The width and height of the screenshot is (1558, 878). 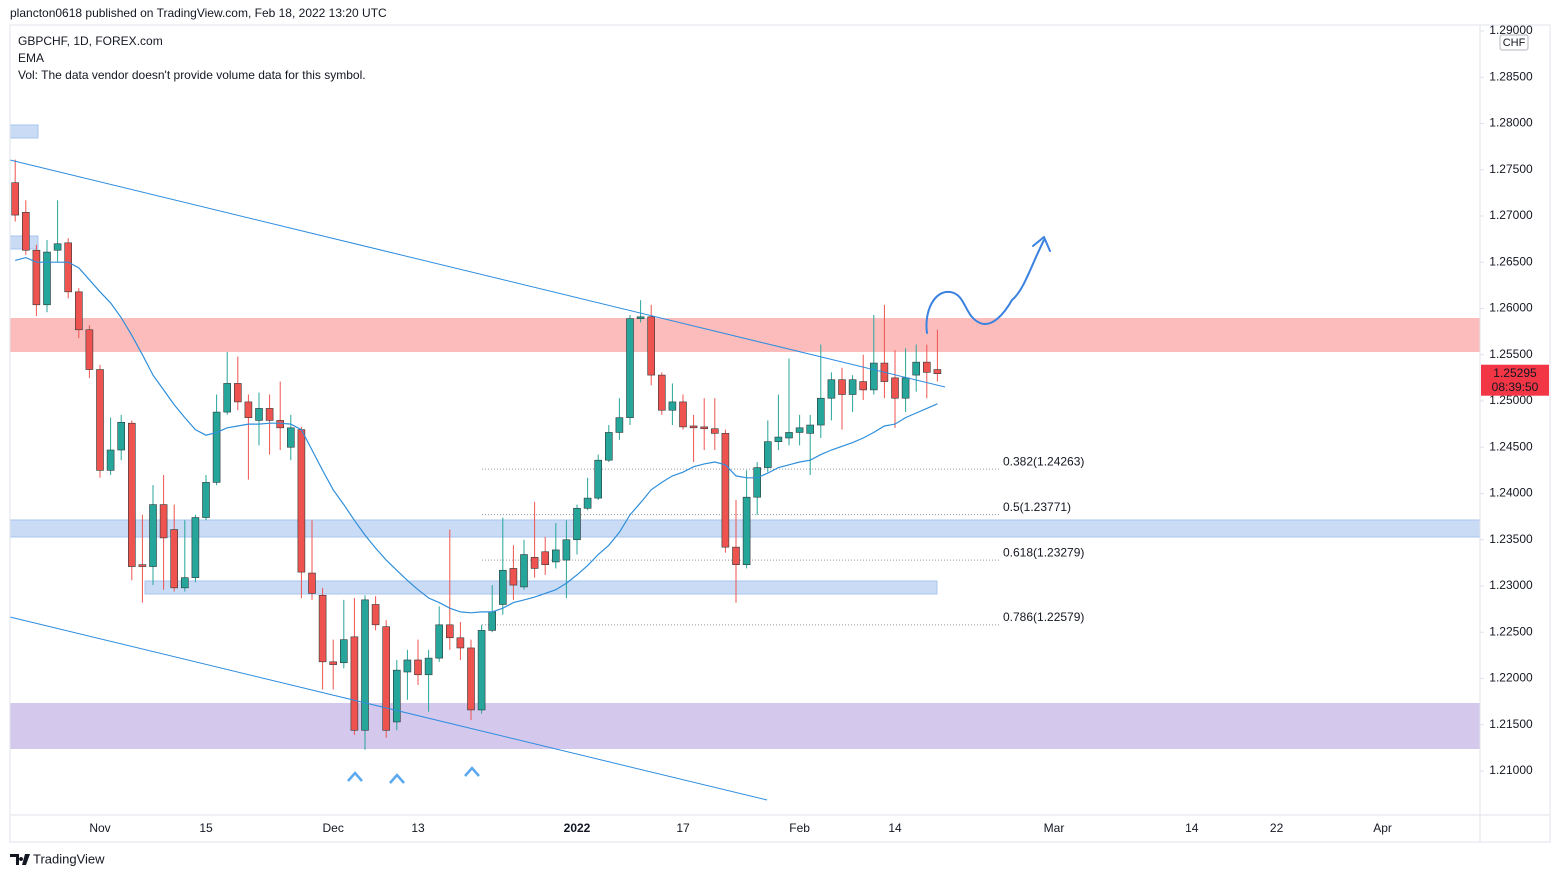 I want to click on x-tick-label: Mar, so click(x=1054, y=828).